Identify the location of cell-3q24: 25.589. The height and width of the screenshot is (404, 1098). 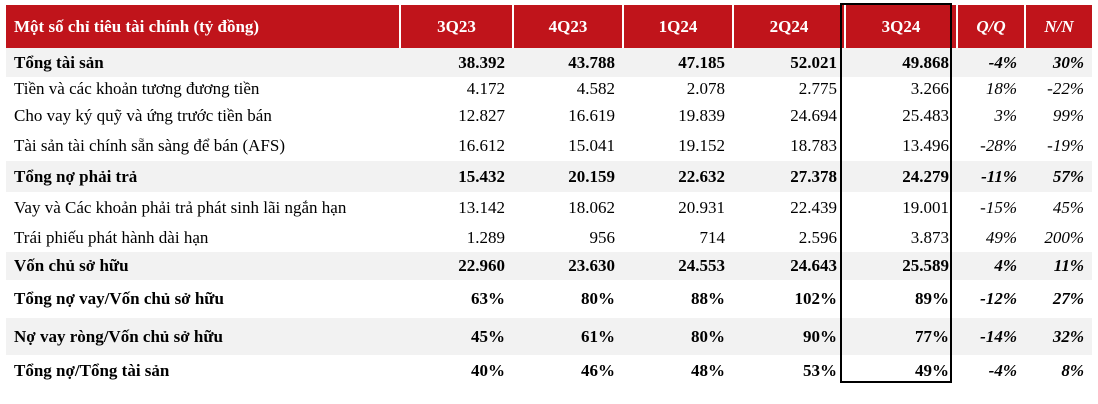
(901, 266).